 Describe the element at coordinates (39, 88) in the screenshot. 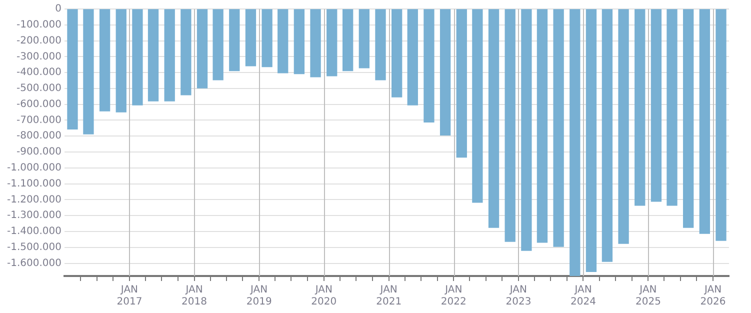

I see `y-tick-label: -500.000` at that location.